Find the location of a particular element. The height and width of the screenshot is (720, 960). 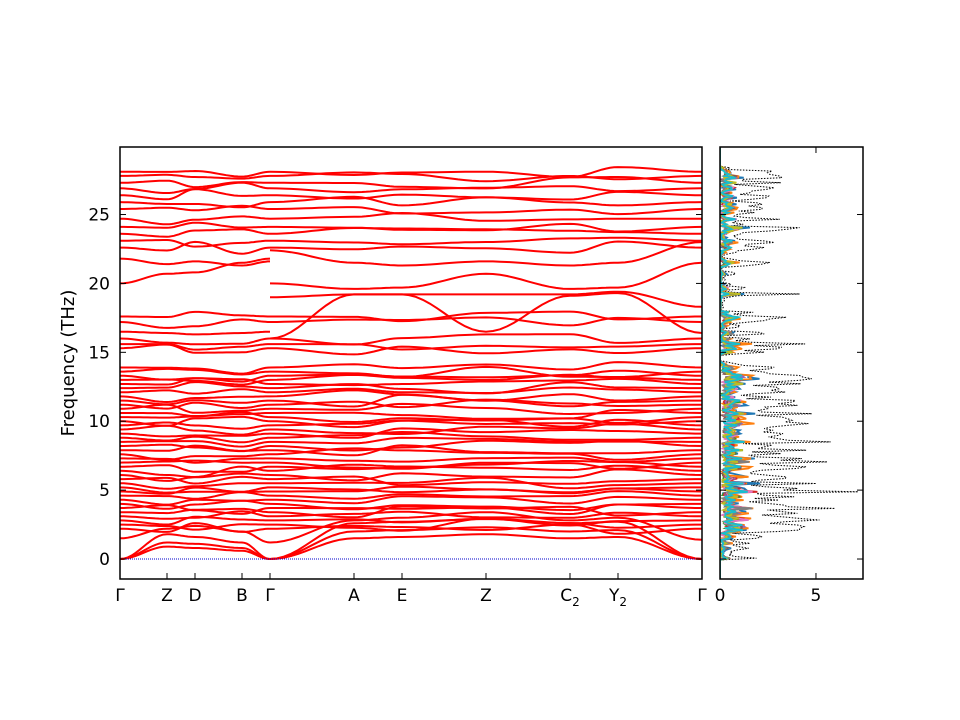

y-tick-label: 20 is located at coordinates (99, 284).